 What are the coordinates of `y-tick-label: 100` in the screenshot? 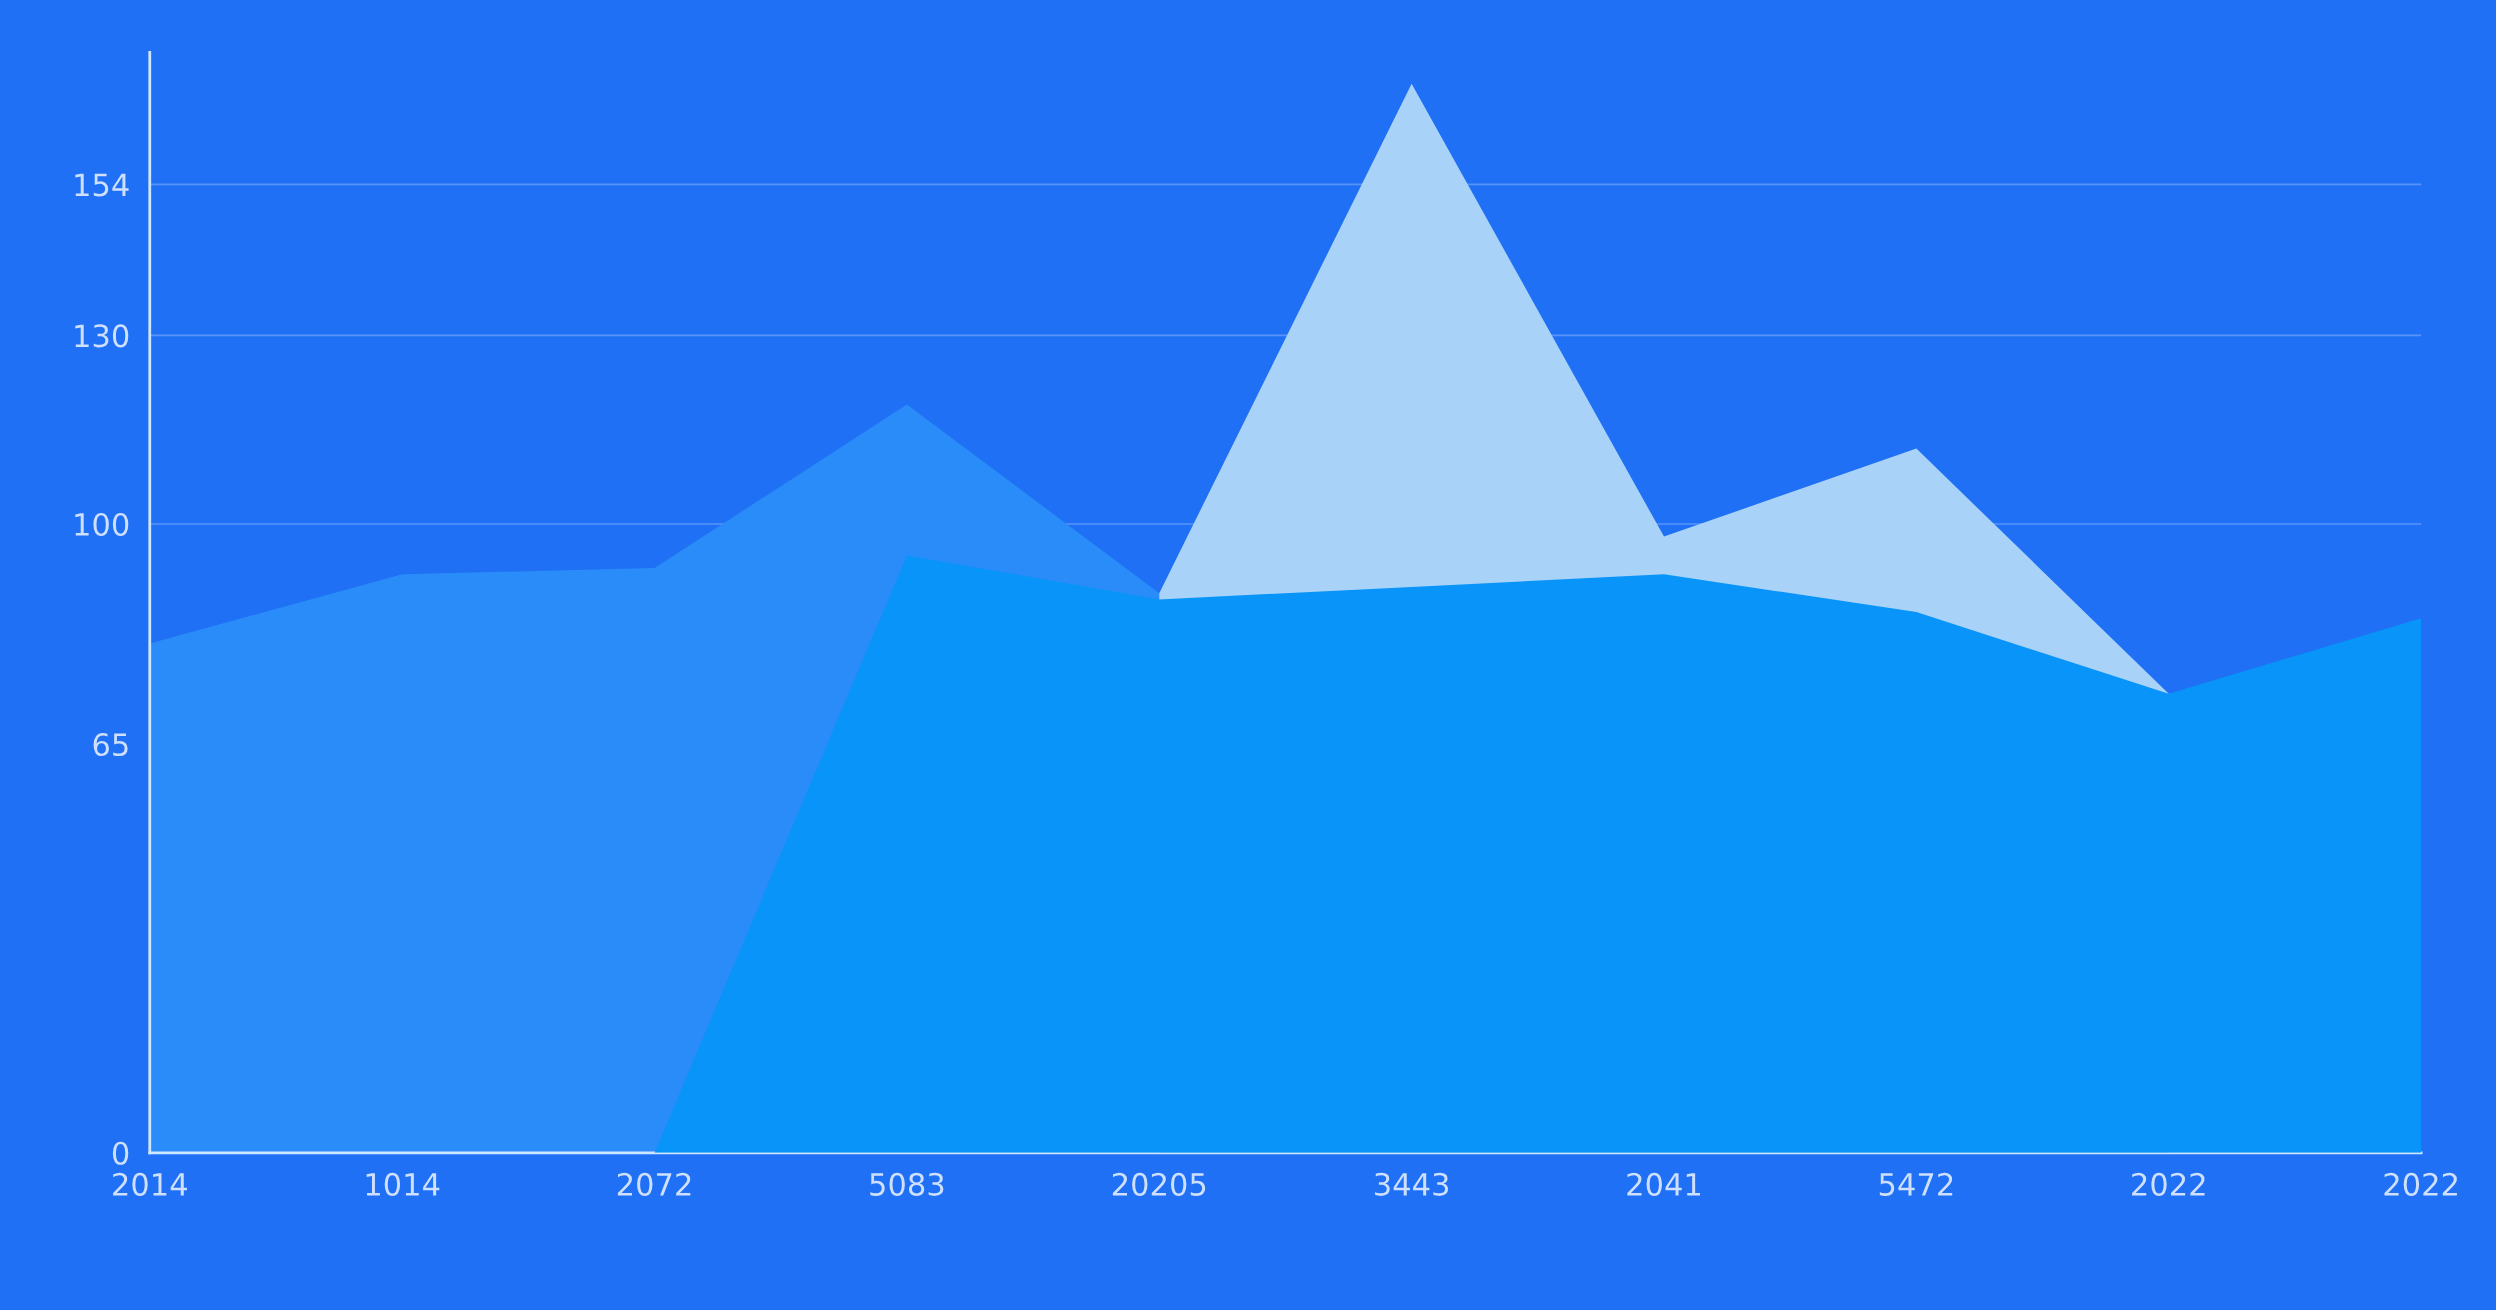 It's located at (102, 524).